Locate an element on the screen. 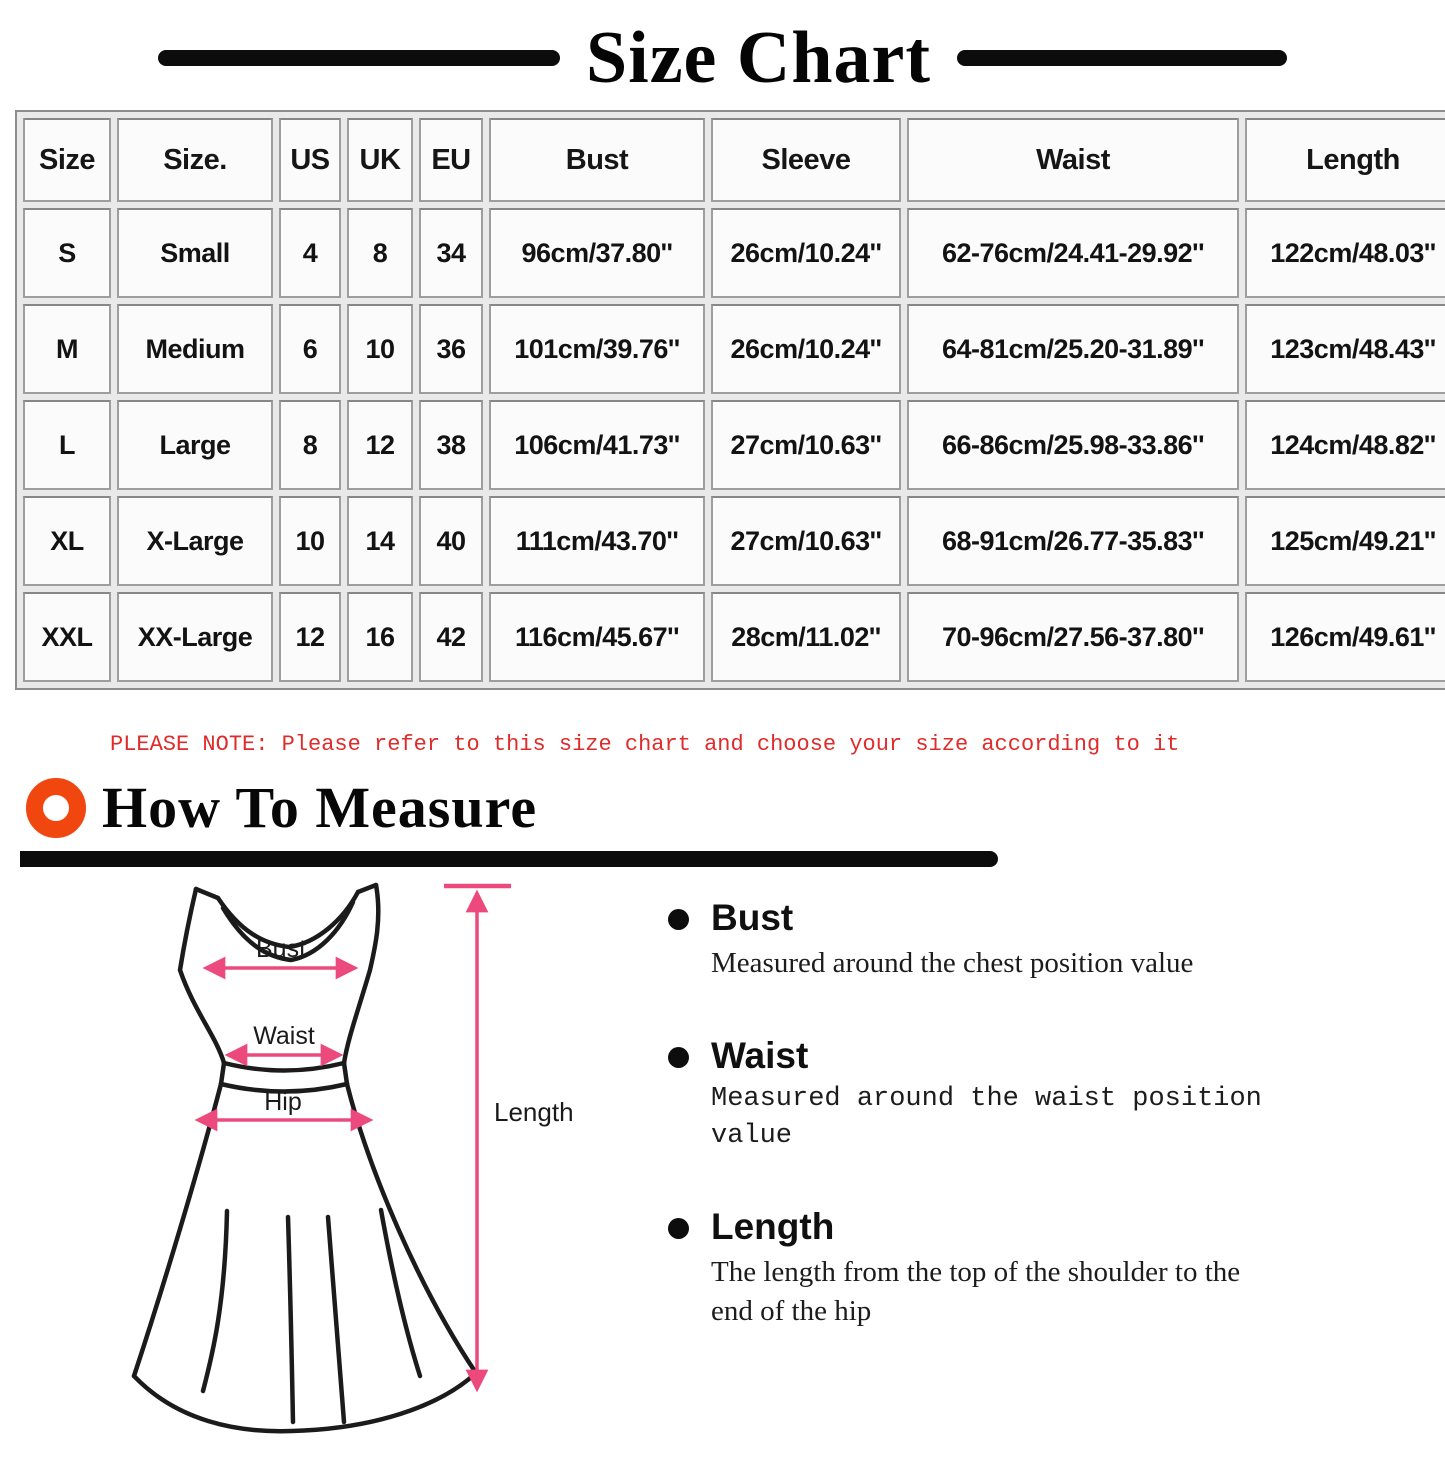  column-header: Waist is located at coordinates (1073, 160).